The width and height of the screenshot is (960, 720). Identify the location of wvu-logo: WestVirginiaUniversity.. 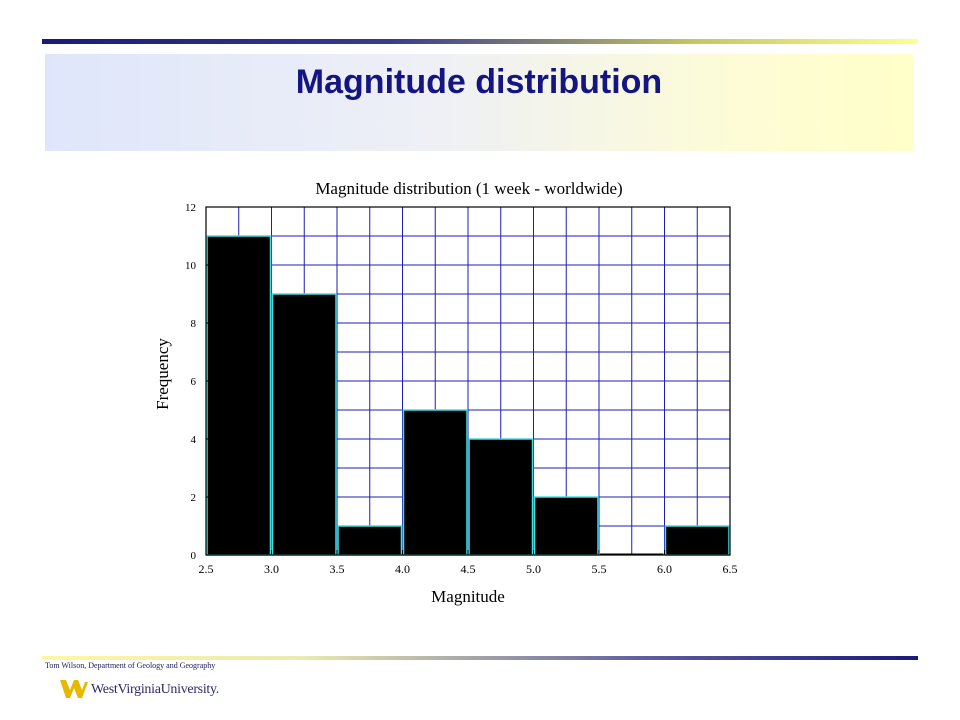
(145, 691).